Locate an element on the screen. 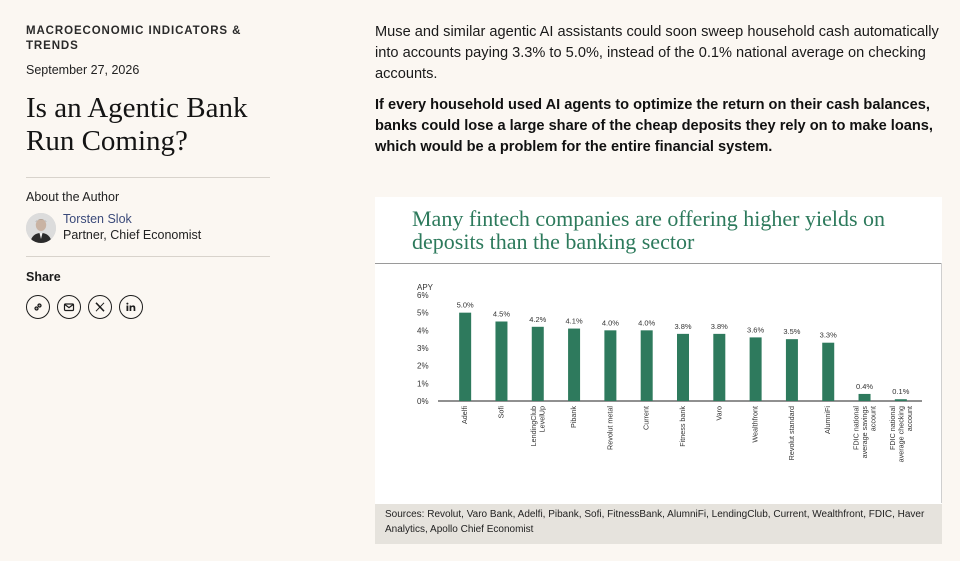 This screenshot has width=960, height=561. x-tick-label-line: Adelfi is located at coordinates (464, 415).